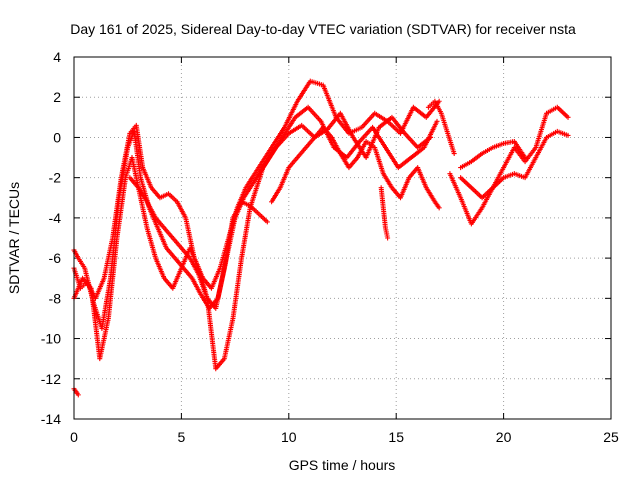  What do you see at coordinates (342, 465) in the screenshot?
I see `x-axis-label: GPS time / hours` at bounding box center [342, 465].